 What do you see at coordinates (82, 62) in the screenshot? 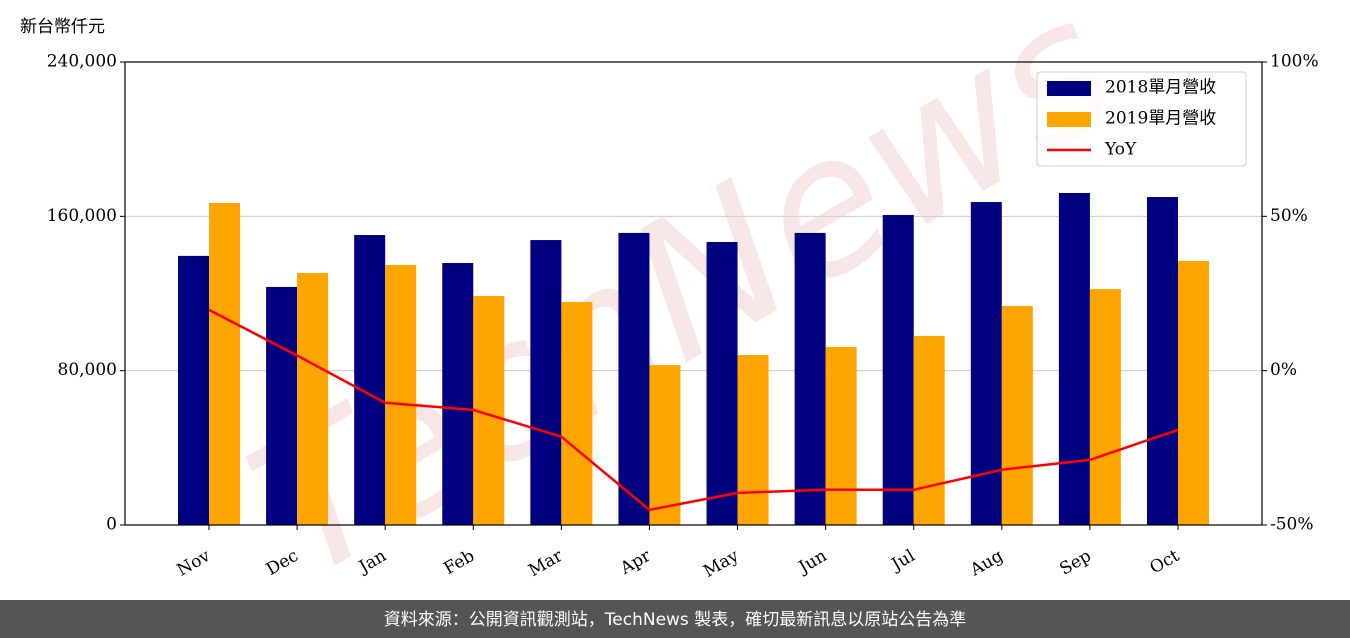
I see `y-tick-label: 240,000` at bounding box center [82, 62].